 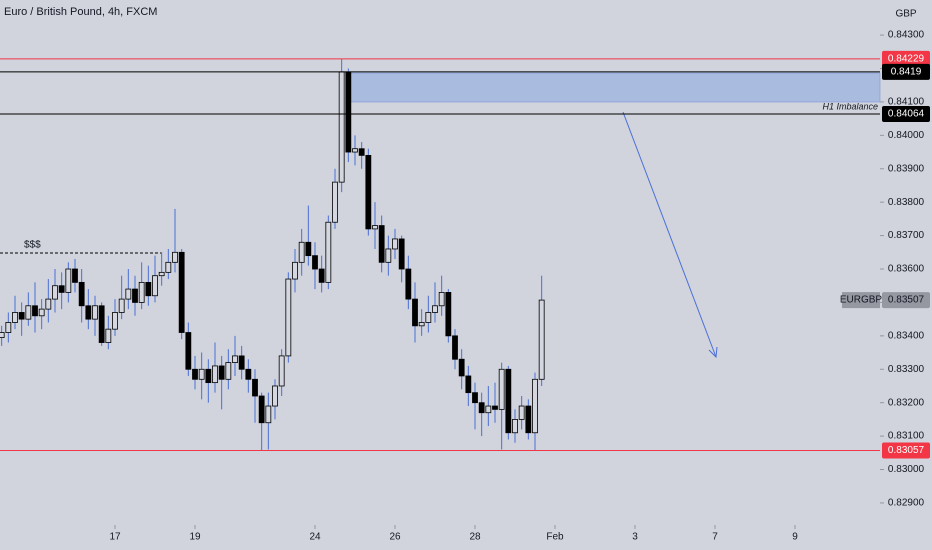 What do you see at coordinates (906, 168) in the screenshot?
I see `y-tick-label: 0.83900` at bounding box center [906, 168].